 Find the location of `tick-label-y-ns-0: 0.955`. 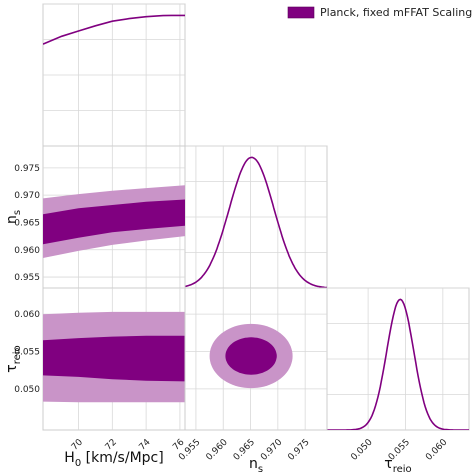

tick-label-y-ns-0: 0.955 is located at coordinates (27, 278).